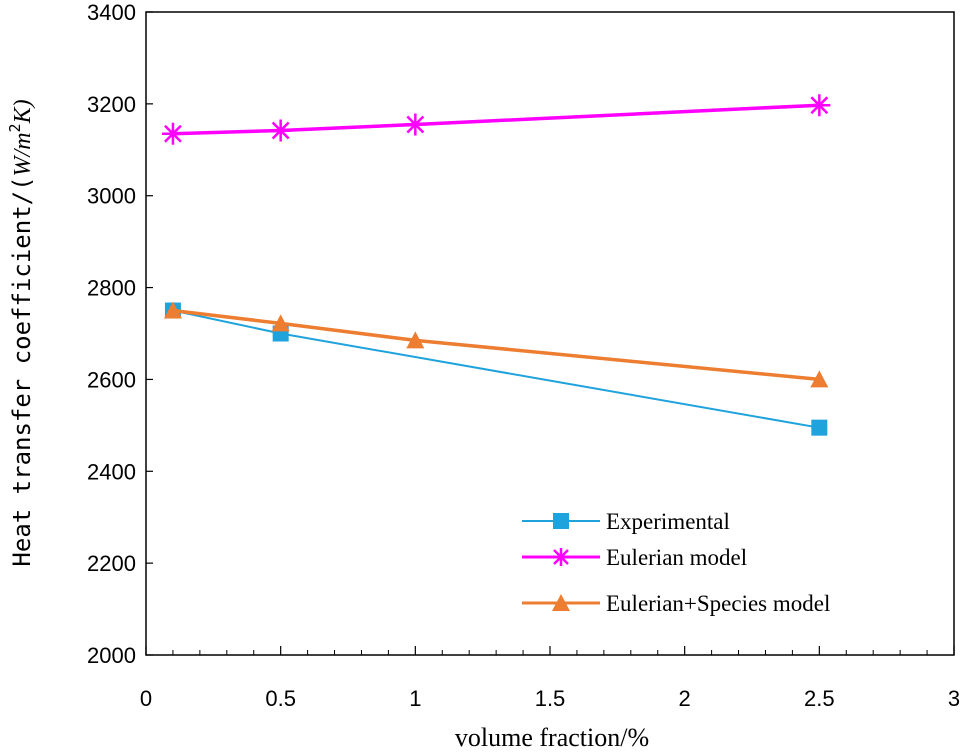 Image resolution: width=973 pixels, height=752 pixels. I want to click on x-minor-ticks, so click(550, 652).